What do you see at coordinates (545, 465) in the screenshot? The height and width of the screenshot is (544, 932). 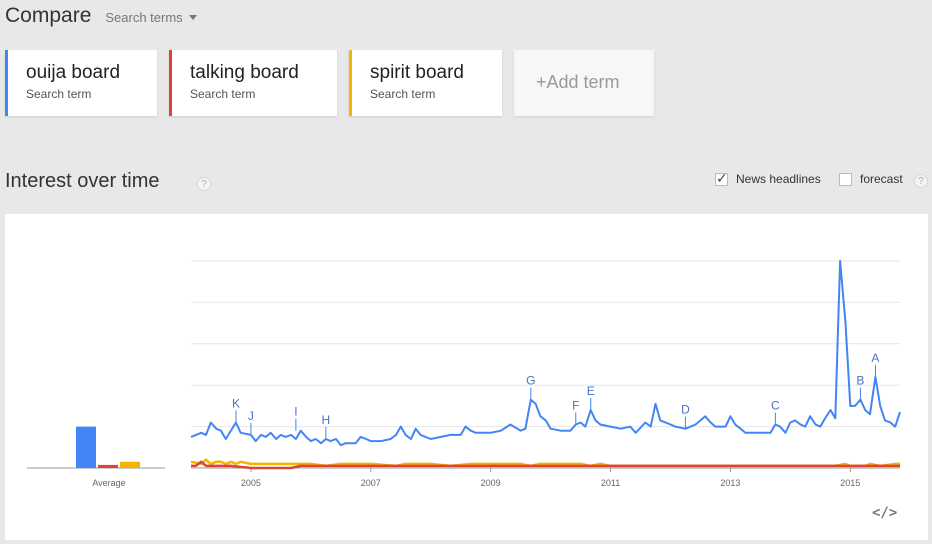 I see `series-line-talking-board` at bounding box center [545, 465].